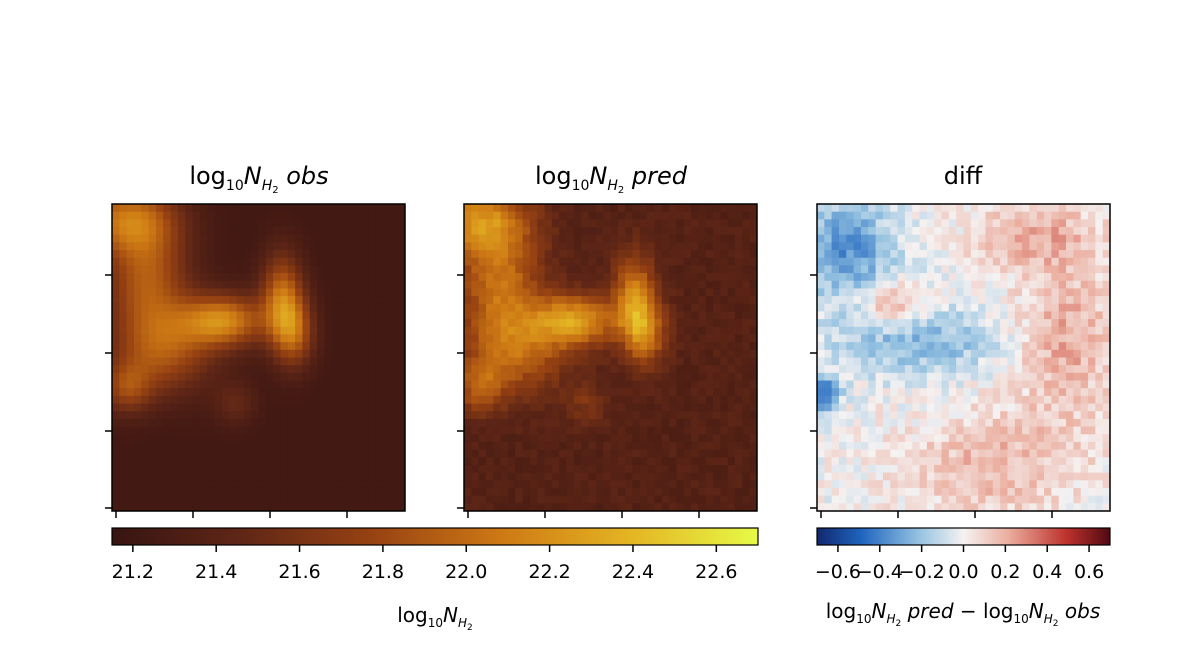  Describe the element at coordinates (435, 618) in the screenshot. I see `colorbar-main-label: log10NH2` at that location.